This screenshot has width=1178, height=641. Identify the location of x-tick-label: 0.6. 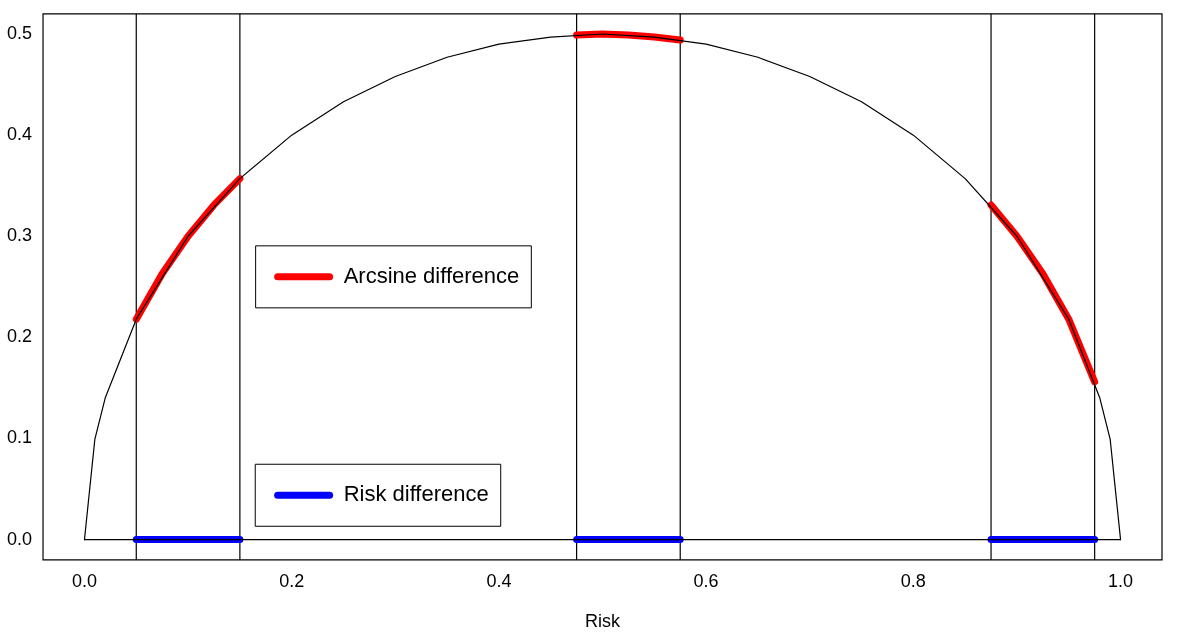
(706, 580).